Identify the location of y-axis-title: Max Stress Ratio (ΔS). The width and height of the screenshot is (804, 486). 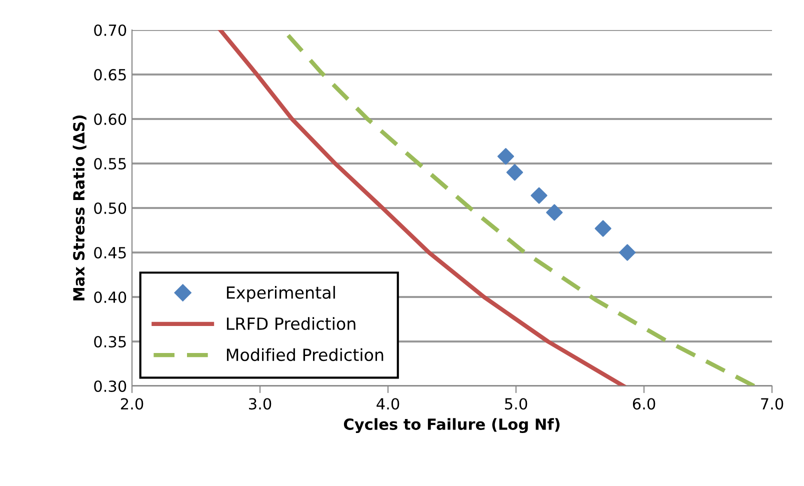
(79, 208).